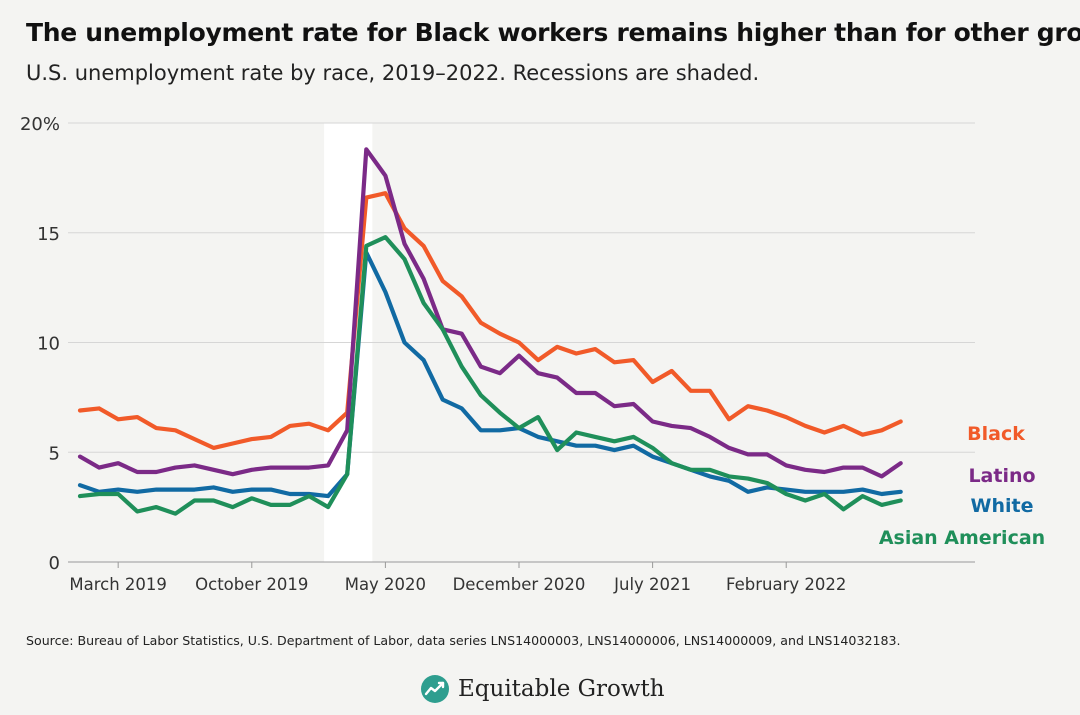 Image resolution: width=1080 pixels, height=715 pixels. Describe the element at coordinates (48, 234) in the screenshot. I see `y-tick-label: 15` at that location.